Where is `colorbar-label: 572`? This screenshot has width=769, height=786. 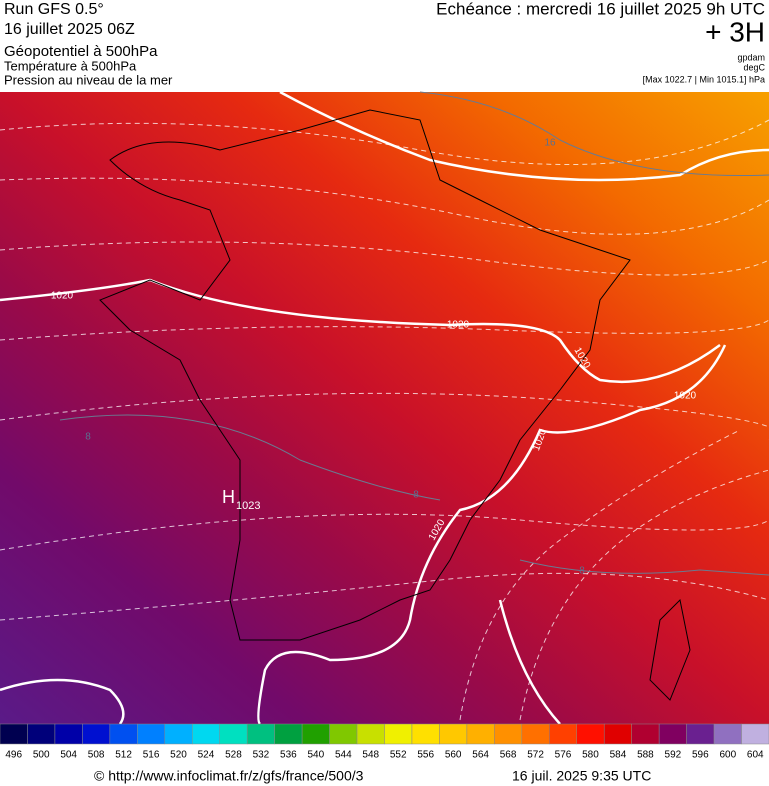
colorbar-label: 572 is located at coordinates (535, 755).